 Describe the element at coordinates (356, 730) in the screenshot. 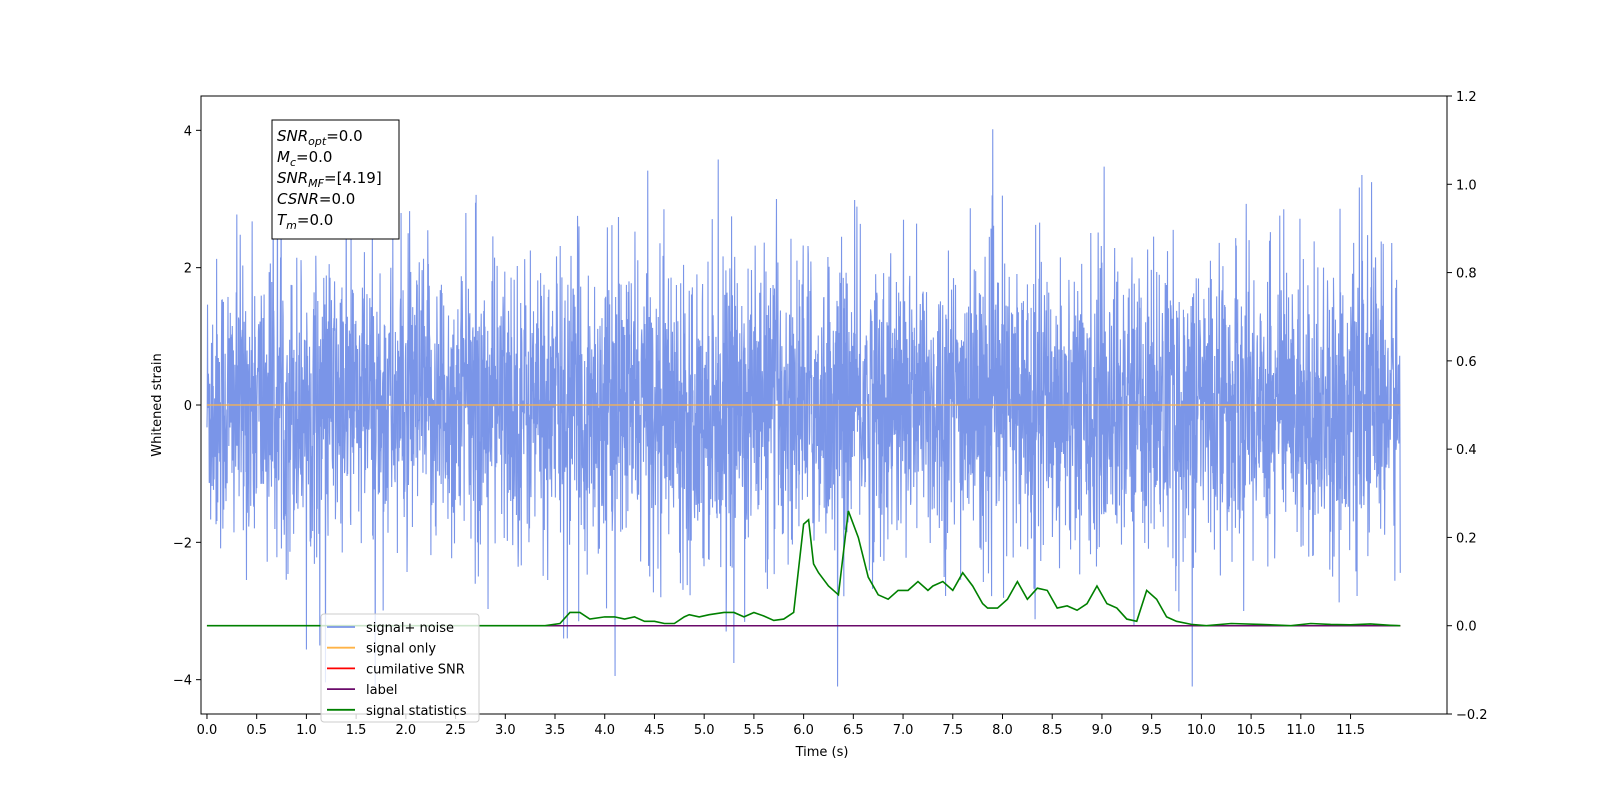

I see `x-tick-label: 1.5` at that location.